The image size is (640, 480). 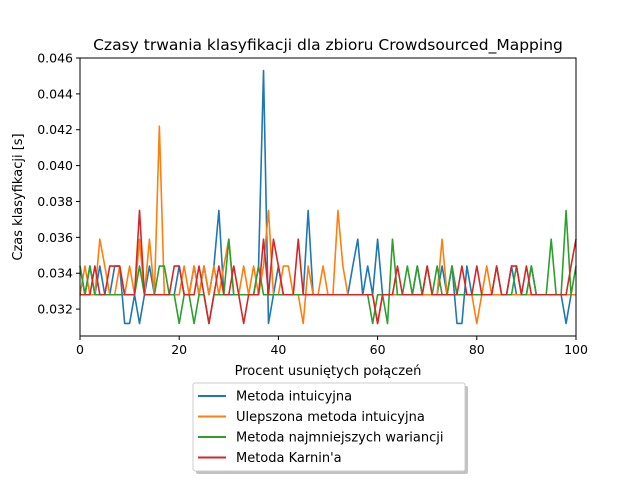 I want to click on legend-box, so click(x=329, y=427).